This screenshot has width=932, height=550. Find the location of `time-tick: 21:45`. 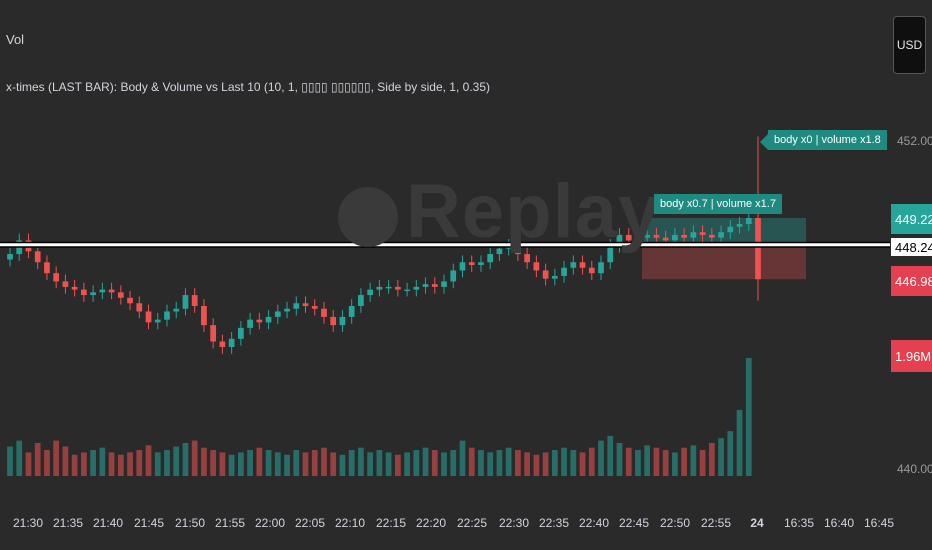

time-tick: 21:45 is located at coordinates (149, 523).